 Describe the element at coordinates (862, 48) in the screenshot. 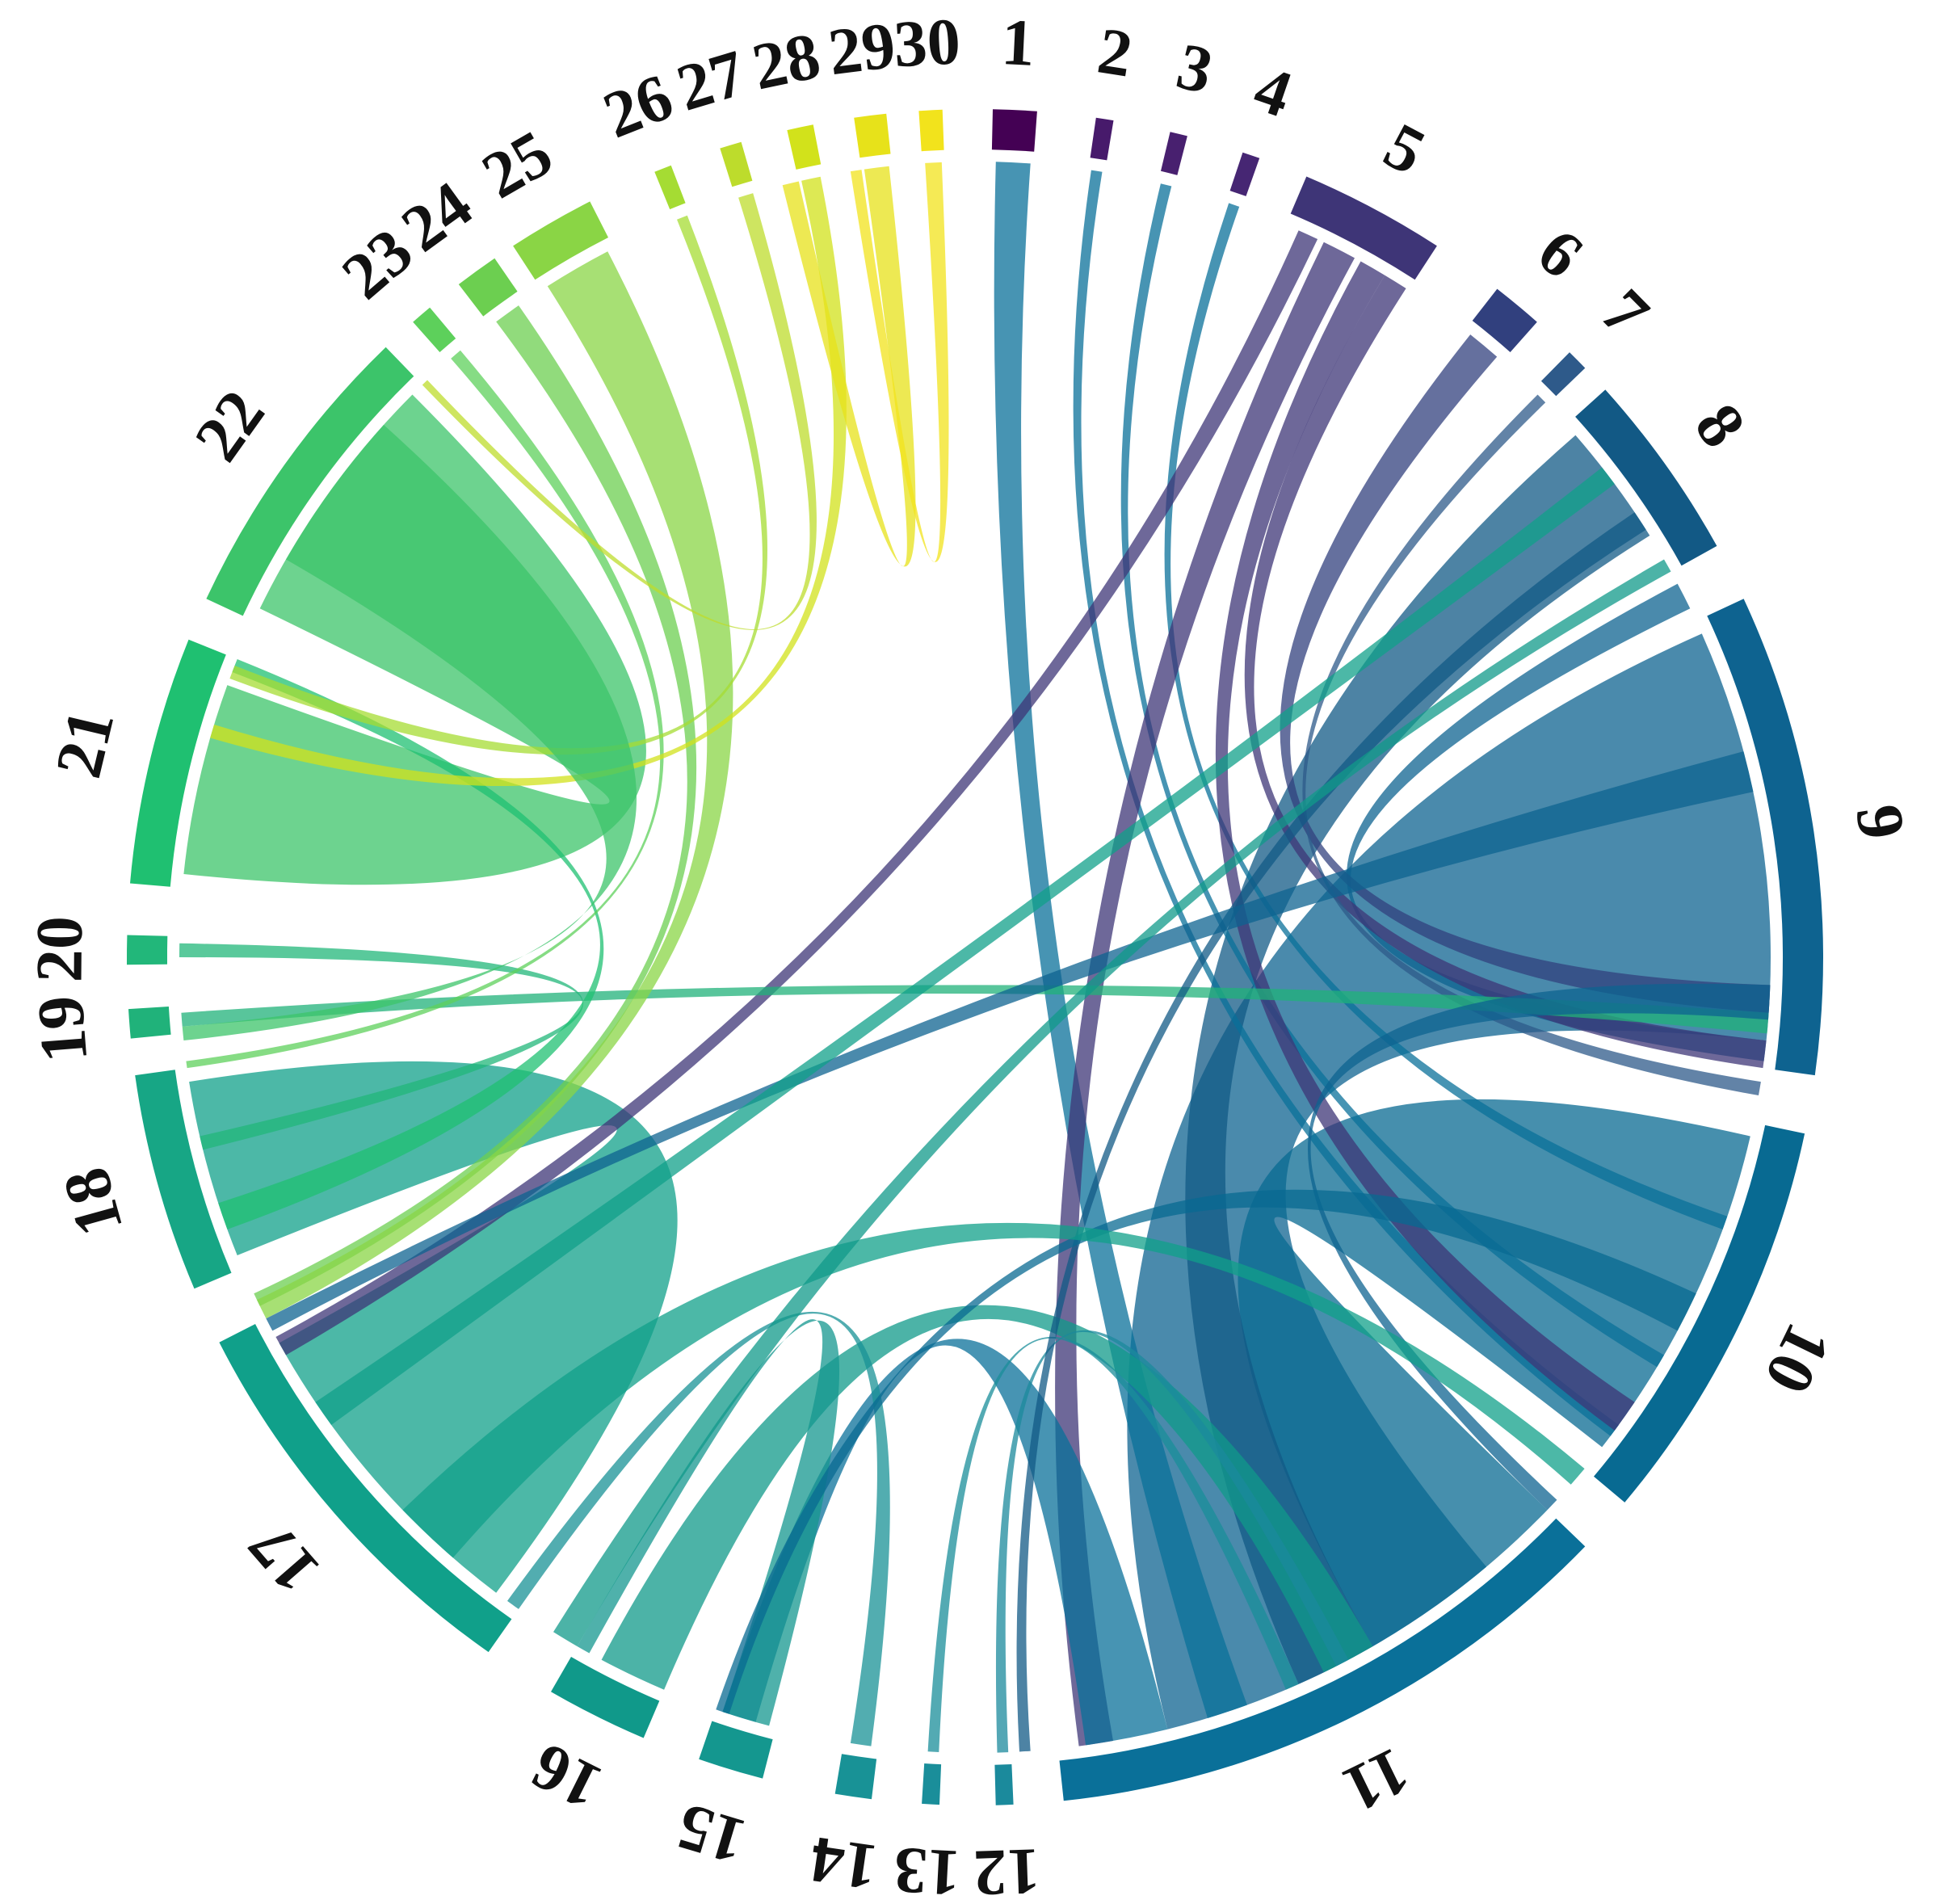

I see `node-label: 29` at that location.